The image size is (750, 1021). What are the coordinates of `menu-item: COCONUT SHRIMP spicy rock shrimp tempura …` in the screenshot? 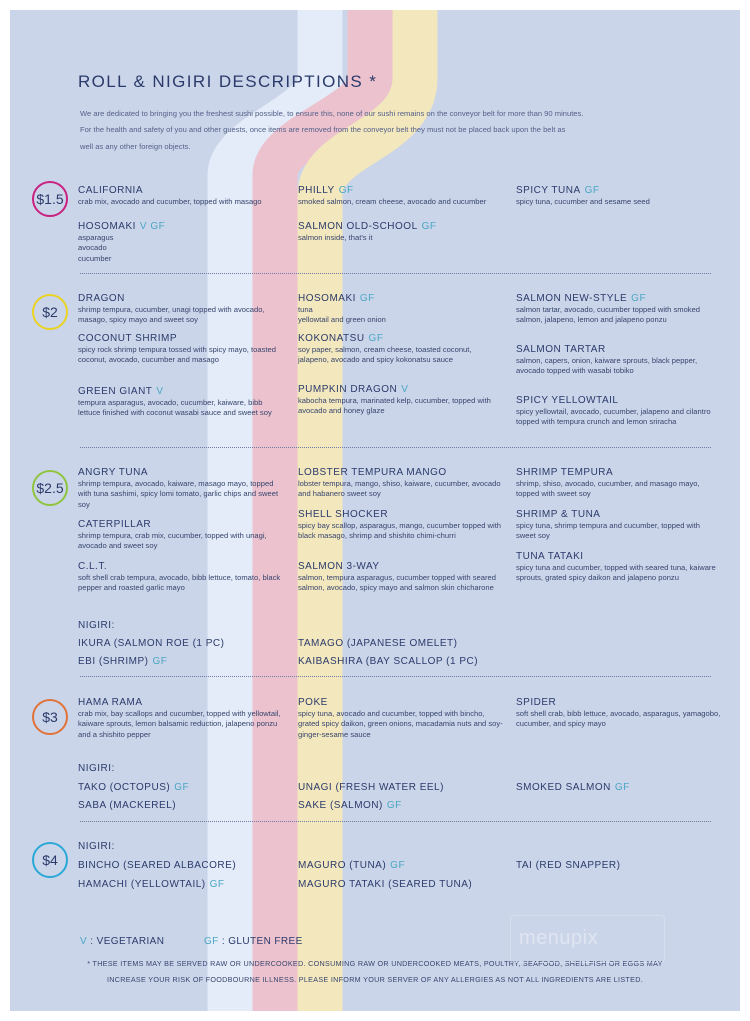 It's located at (180, 349).